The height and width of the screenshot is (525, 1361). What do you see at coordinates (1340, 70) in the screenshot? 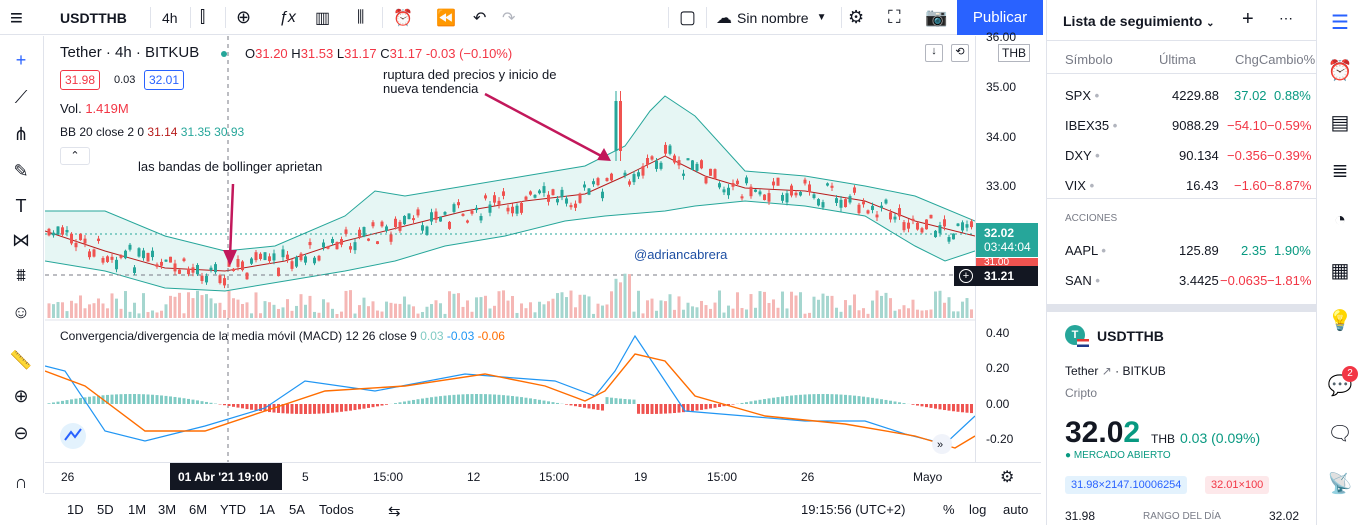
I see `alarm-clock-icon: ⏰` at bounding box center [1340, 70].